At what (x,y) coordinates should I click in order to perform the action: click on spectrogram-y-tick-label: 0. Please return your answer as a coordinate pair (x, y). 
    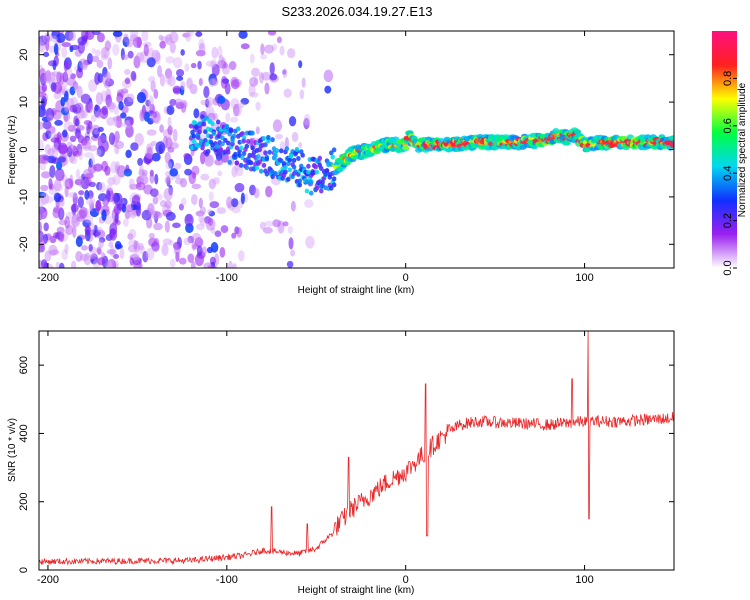
    Looking at the image, I should click on (24, 149).